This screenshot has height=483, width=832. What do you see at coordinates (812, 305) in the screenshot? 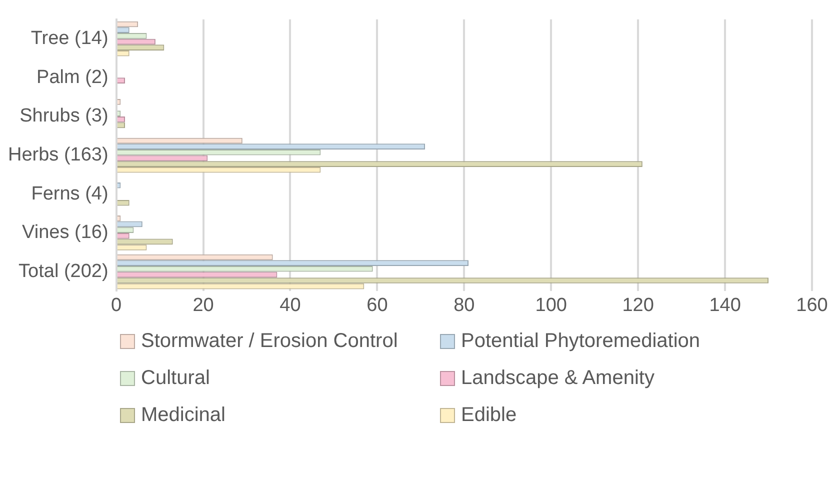
I see `x-tick-label: 160` at bounding box center [812, 305].